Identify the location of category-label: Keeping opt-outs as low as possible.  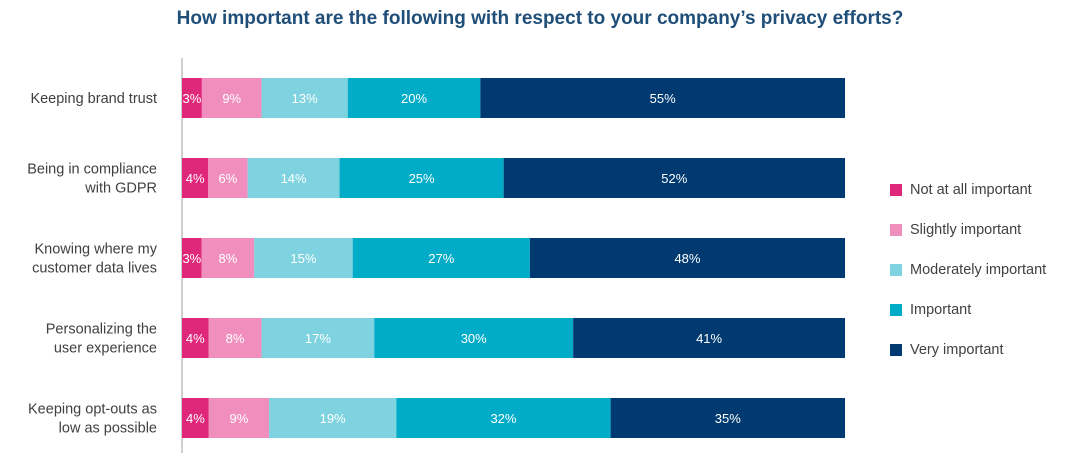
(92, 419).